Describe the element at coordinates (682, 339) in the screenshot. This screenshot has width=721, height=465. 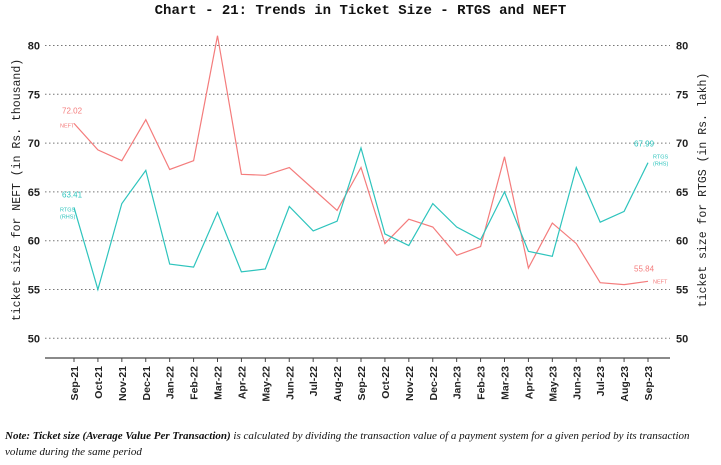
I see `y-tick-right: 50` at that location.